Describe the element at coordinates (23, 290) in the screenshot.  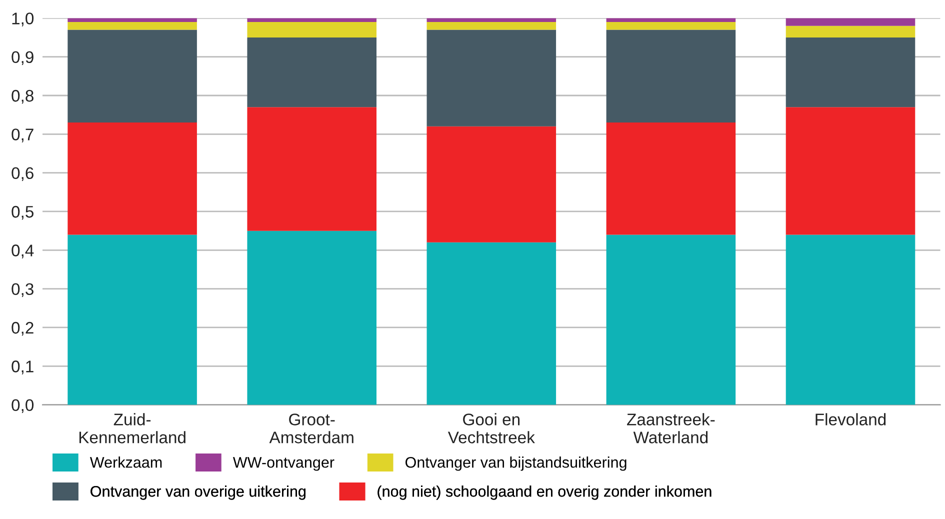
I see `y-tick-label: 0,3` at that location.